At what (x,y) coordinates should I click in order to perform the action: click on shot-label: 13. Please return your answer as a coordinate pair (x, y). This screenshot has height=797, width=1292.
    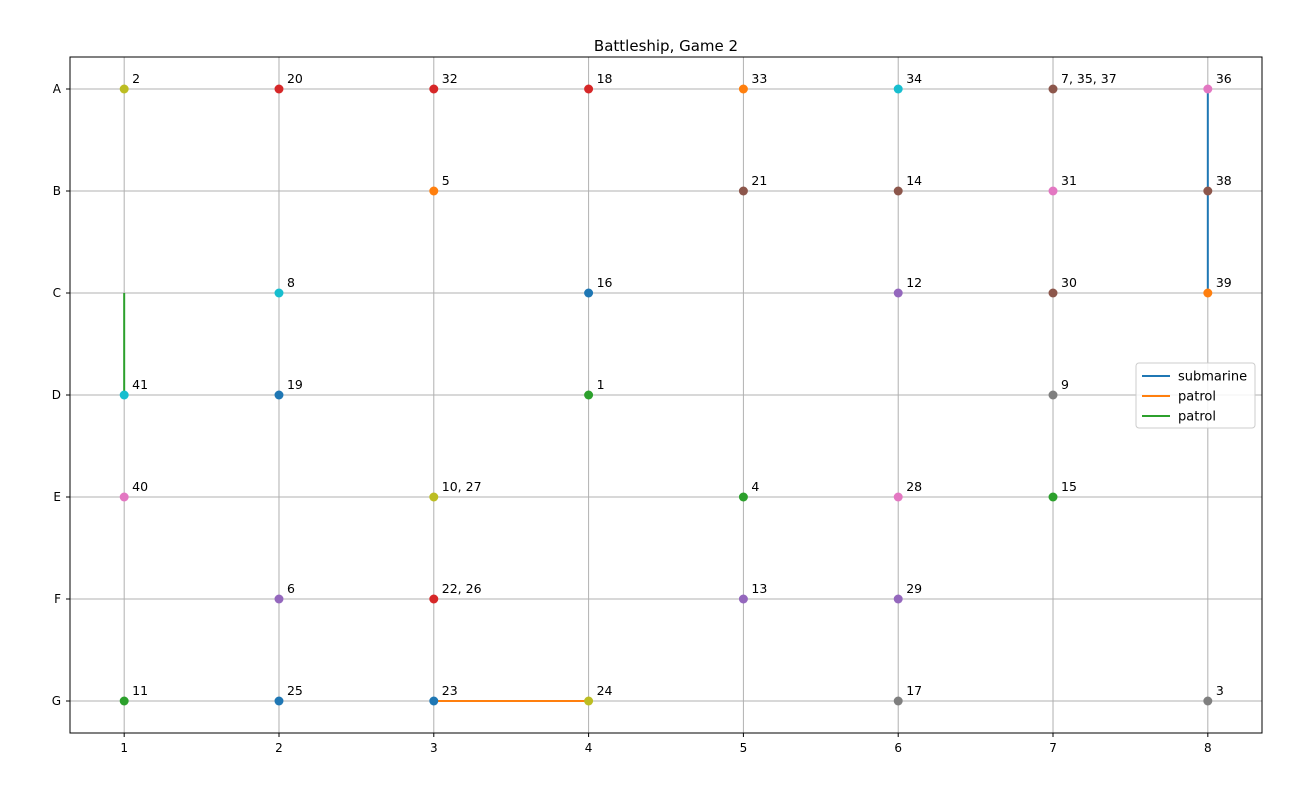
    Looking at the image, I should click on (759, 588).